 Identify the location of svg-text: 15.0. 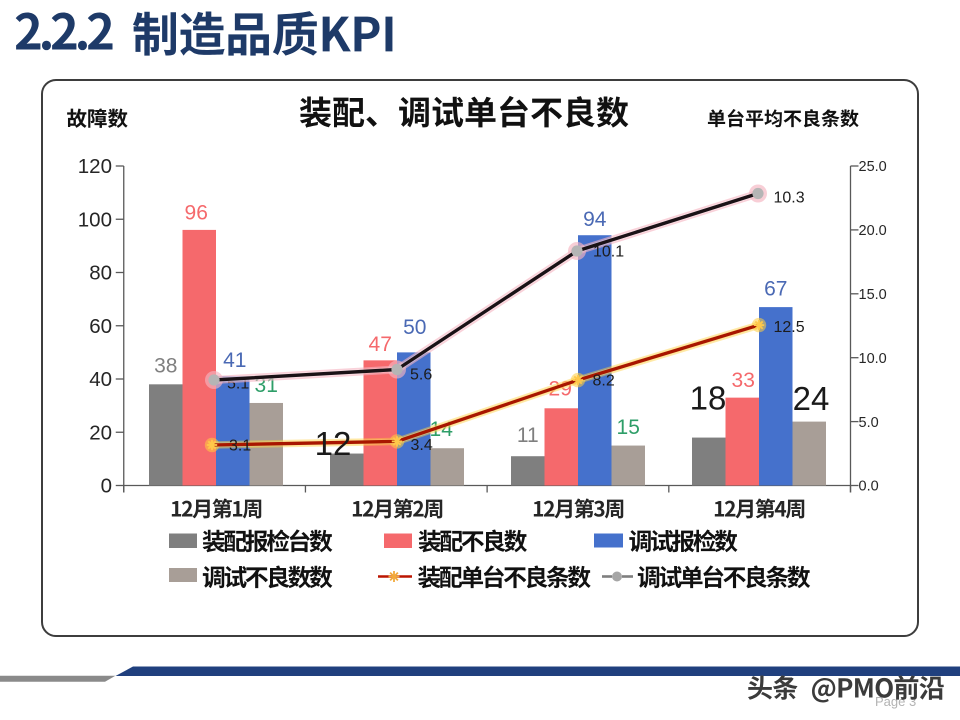
(873, 295).